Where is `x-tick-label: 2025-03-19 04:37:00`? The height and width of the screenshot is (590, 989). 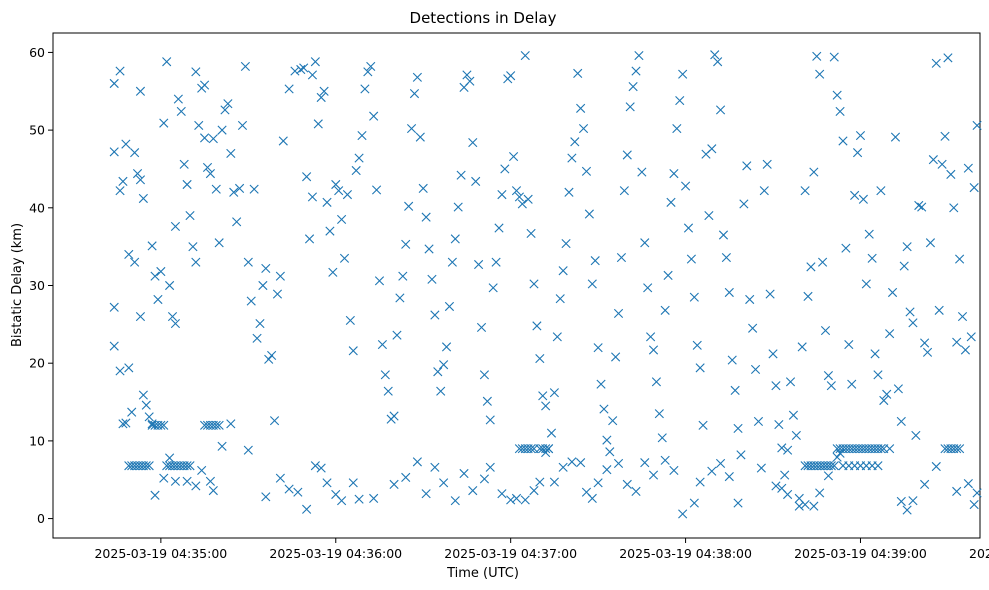 x-tick-label: 2025-03-19 04:37:00 is located at coordinates (510, 553).